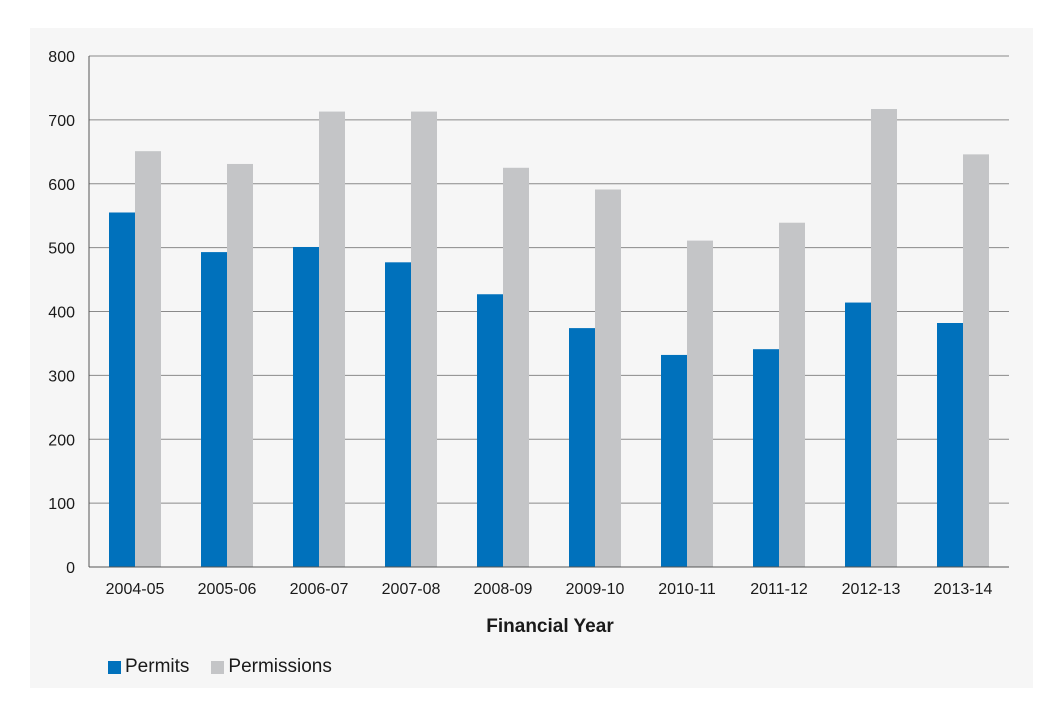 This screenshot has height=717, width=1063. I want to click on x-tick-label: 2011-12, so click(779, 589).